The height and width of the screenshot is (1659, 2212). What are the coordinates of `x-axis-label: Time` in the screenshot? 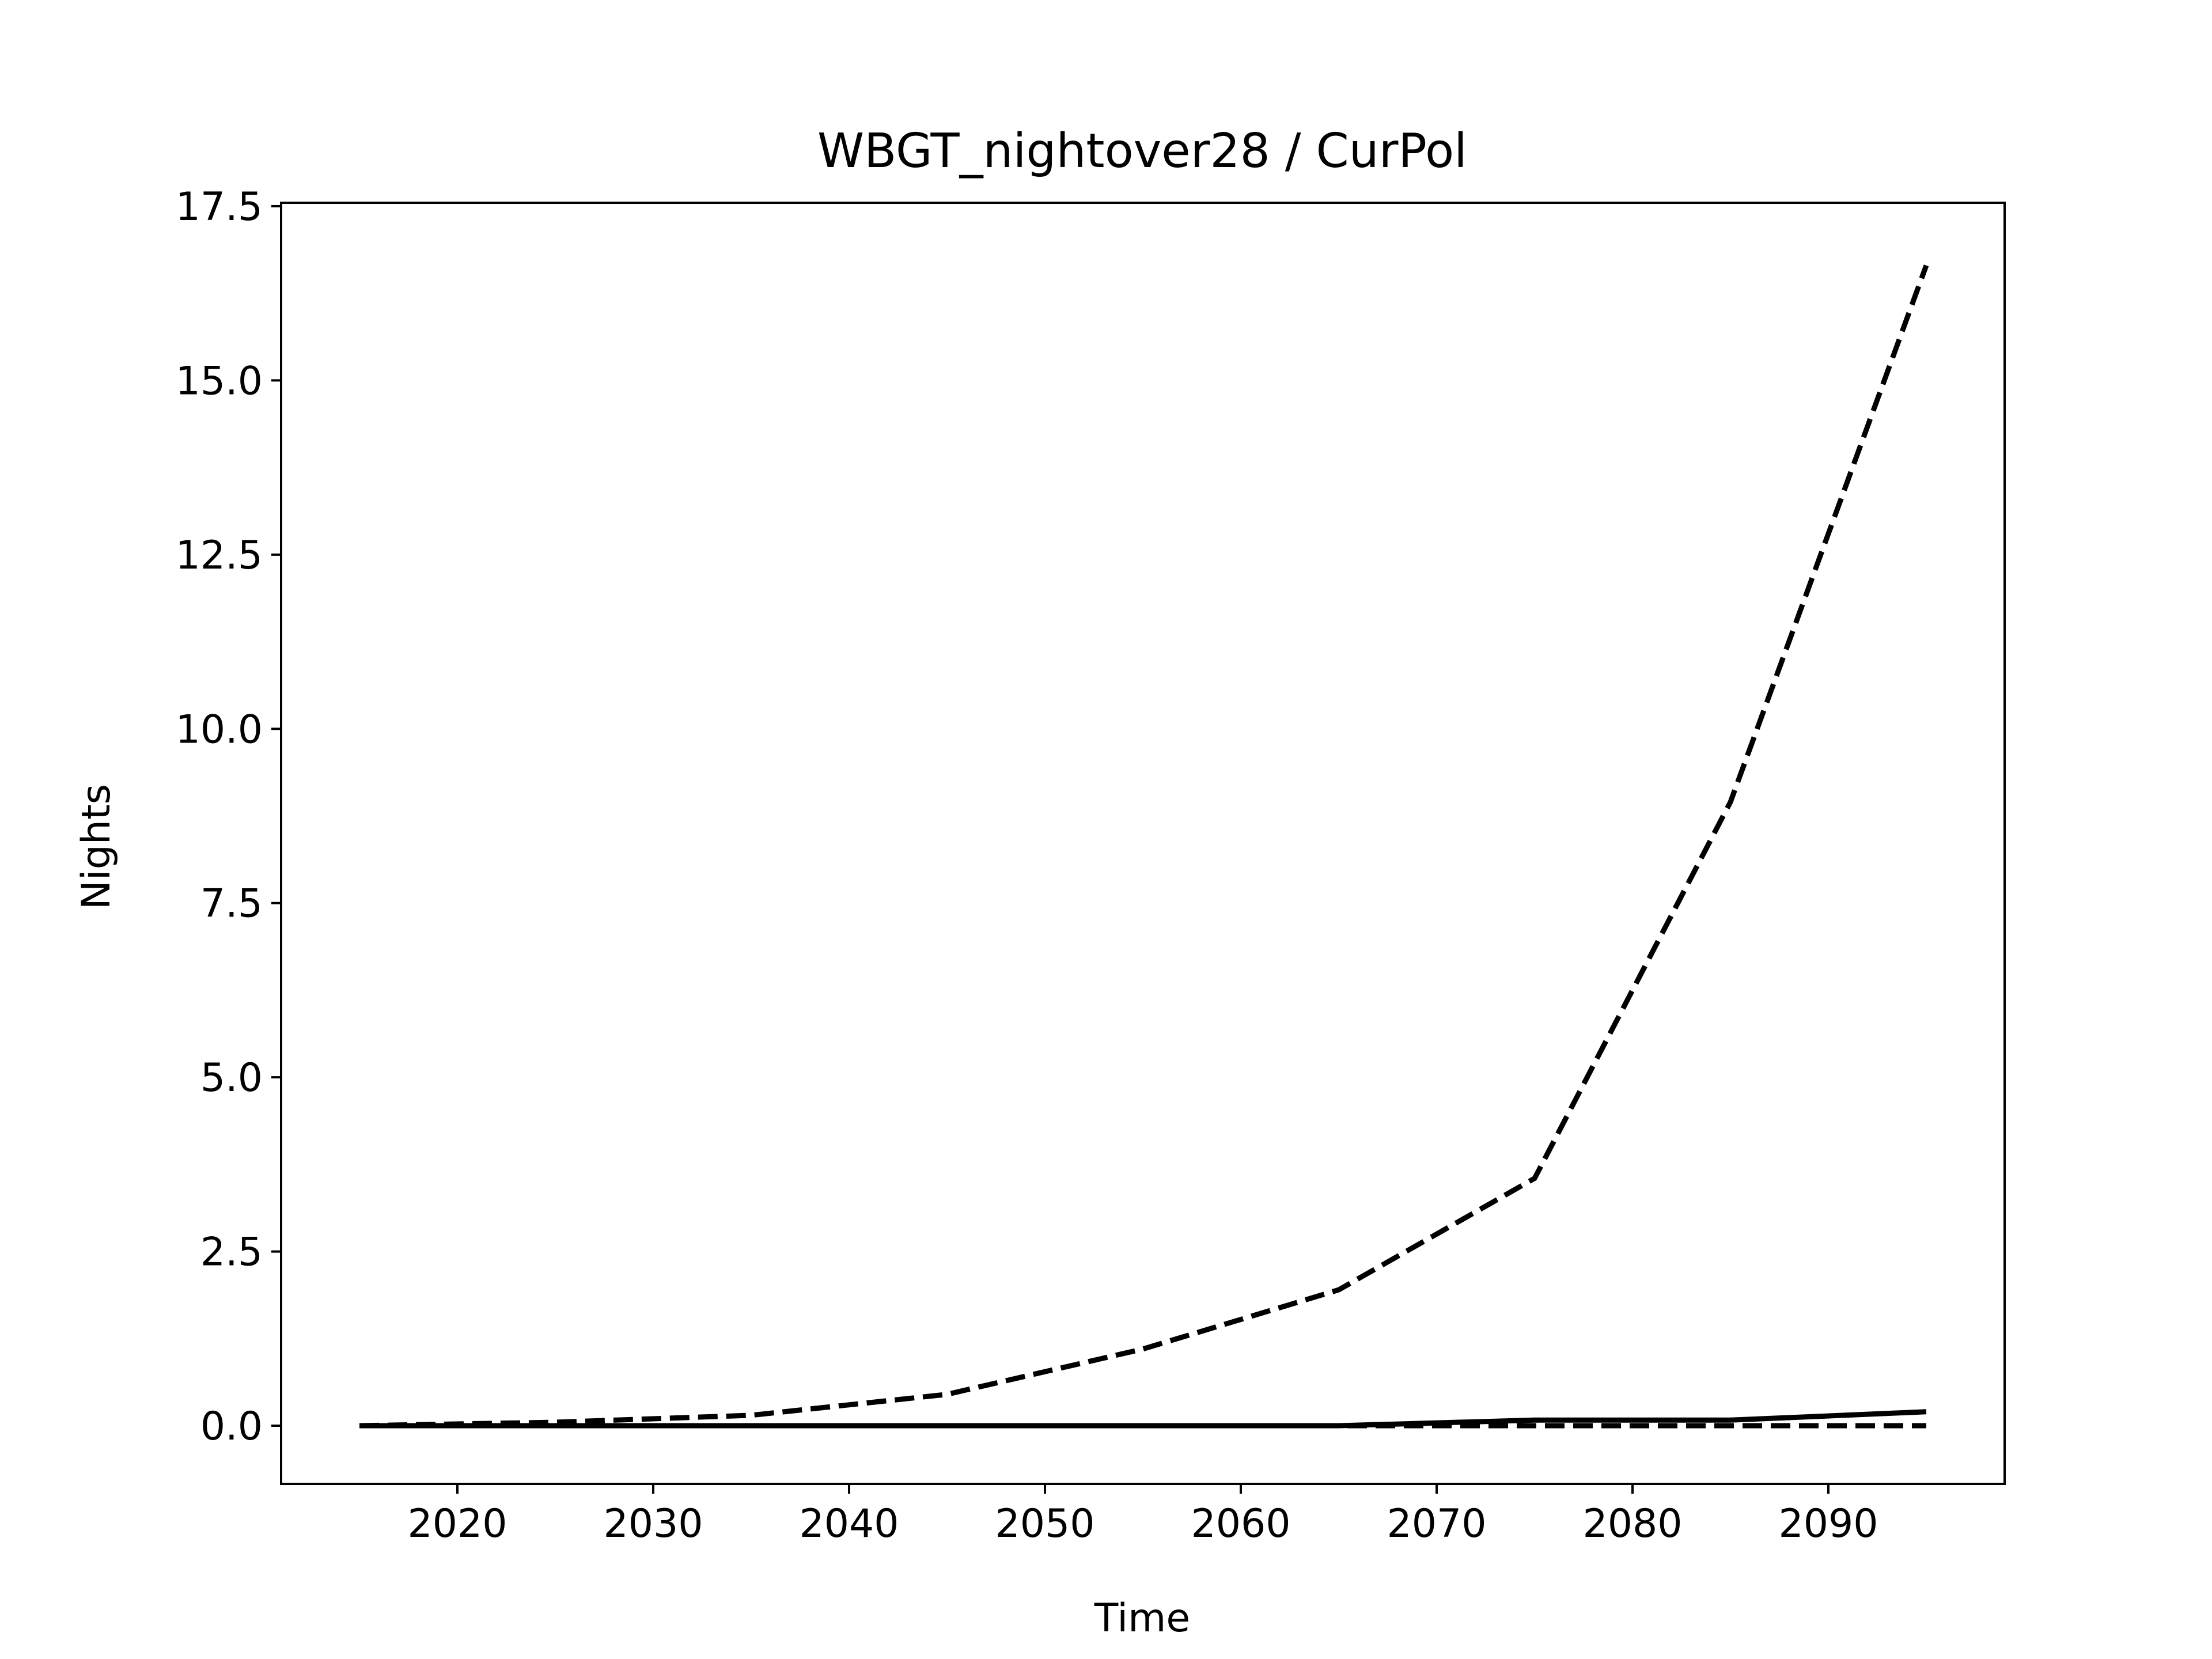 It's located at (1142, 1618).